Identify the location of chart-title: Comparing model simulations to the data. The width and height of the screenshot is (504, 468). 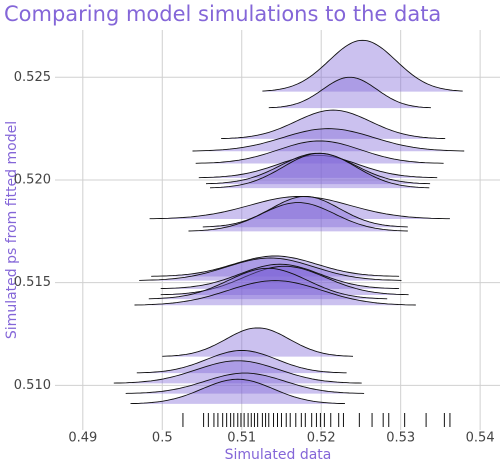
(222, 14).